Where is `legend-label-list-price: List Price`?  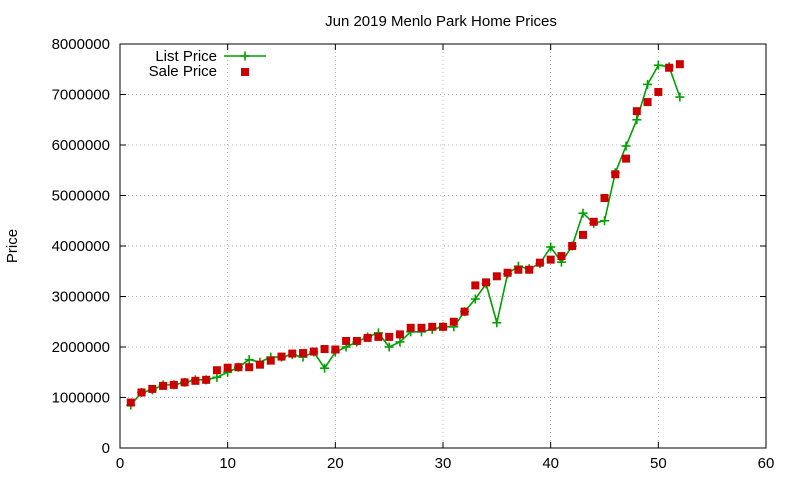
legend-label-list-price: List Price is located at coordinates (186, 56).